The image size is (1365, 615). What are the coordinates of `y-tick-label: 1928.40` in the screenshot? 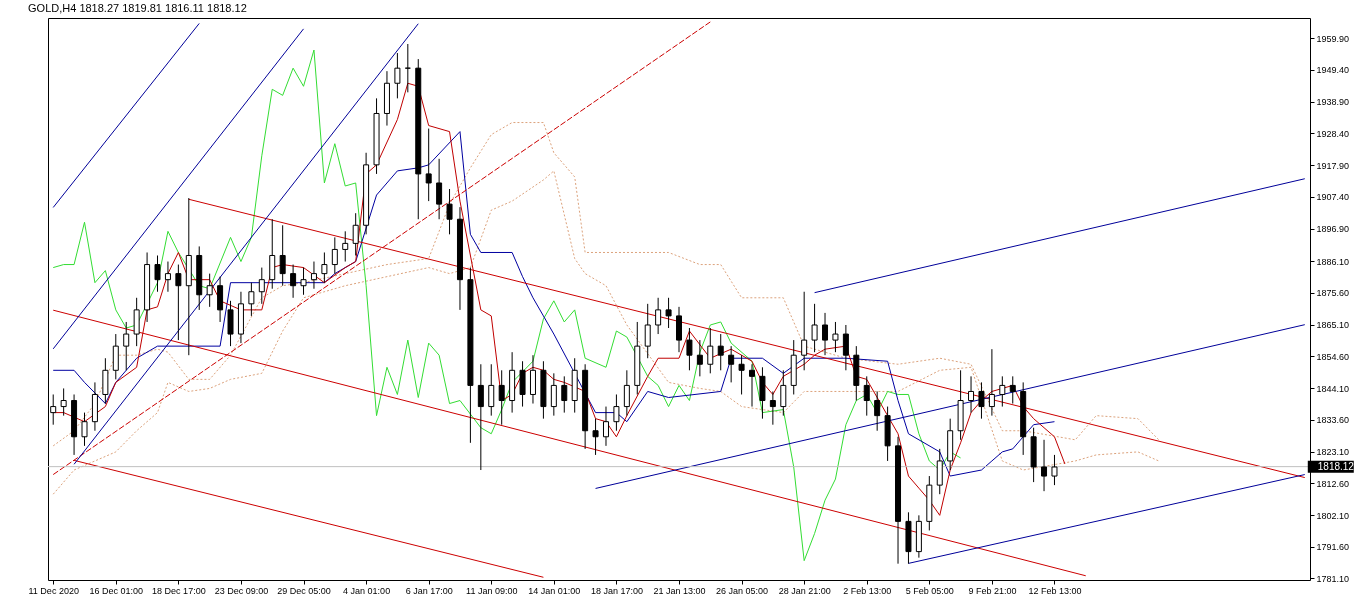 It's located at (1333, 133).